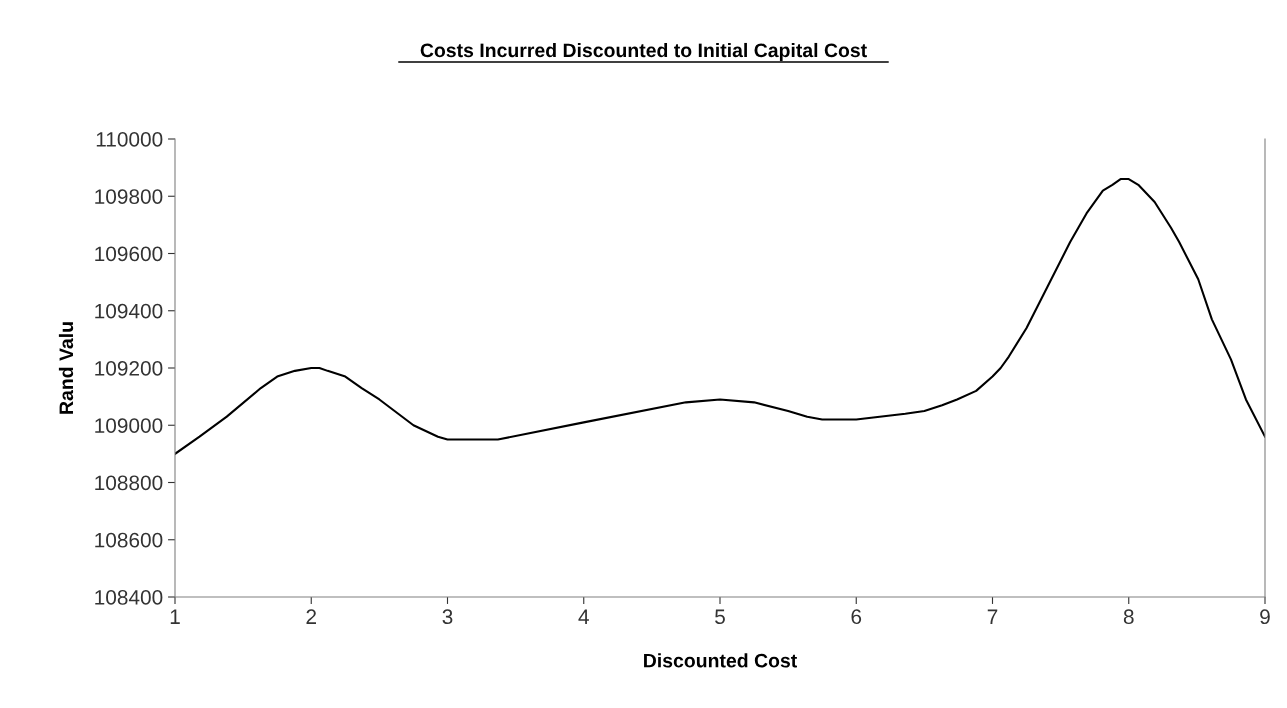  Describe the element at coordinates (856, 617) in the screenshot. I see `x-tick-label: 6` at that location.